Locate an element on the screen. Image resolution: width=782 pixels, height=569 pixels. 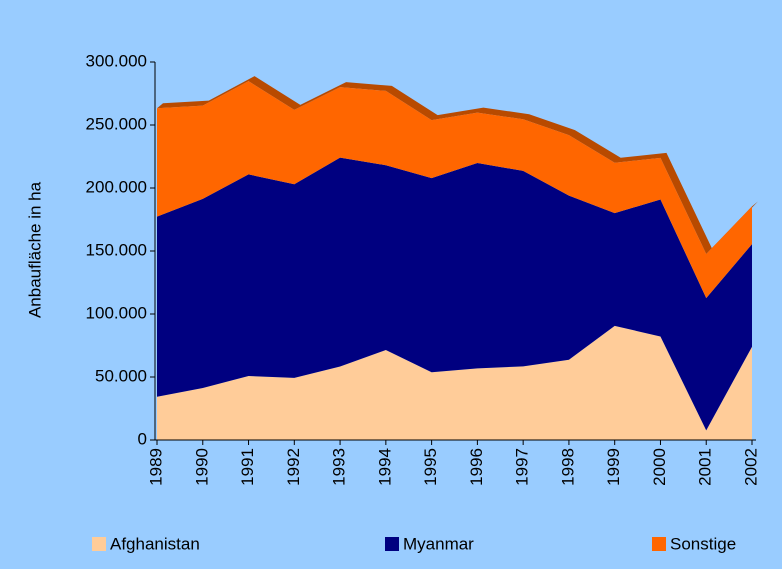
legend-label: Sonstige is located at coordinates (703, 543).